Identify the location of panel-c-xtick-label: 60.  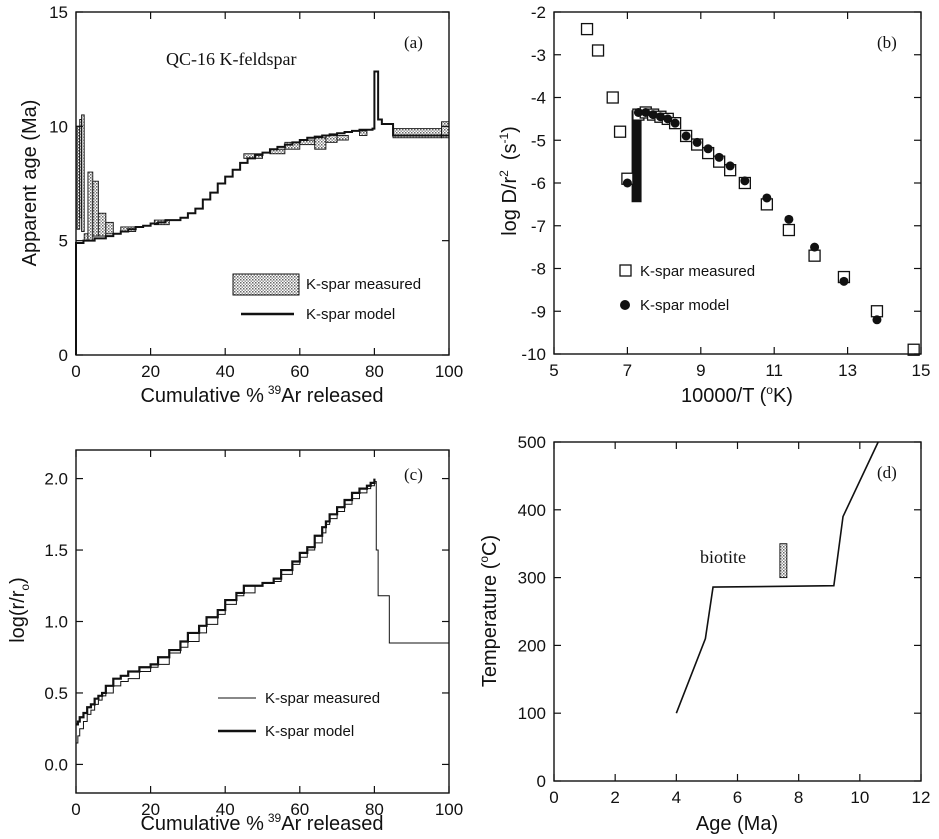
(299, 809).